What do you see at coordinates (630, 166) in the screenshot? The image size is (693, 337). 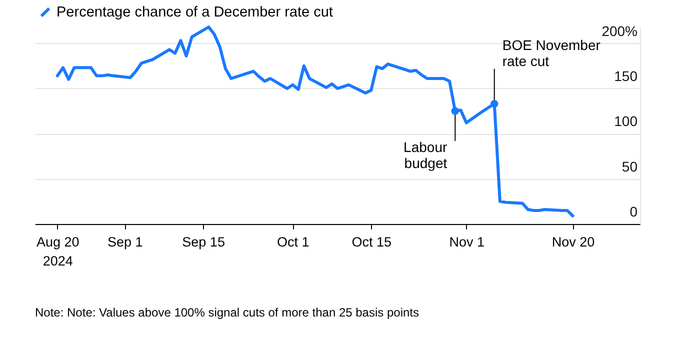 I see `y-tick-label: 50` at bounding box center [630, 166].